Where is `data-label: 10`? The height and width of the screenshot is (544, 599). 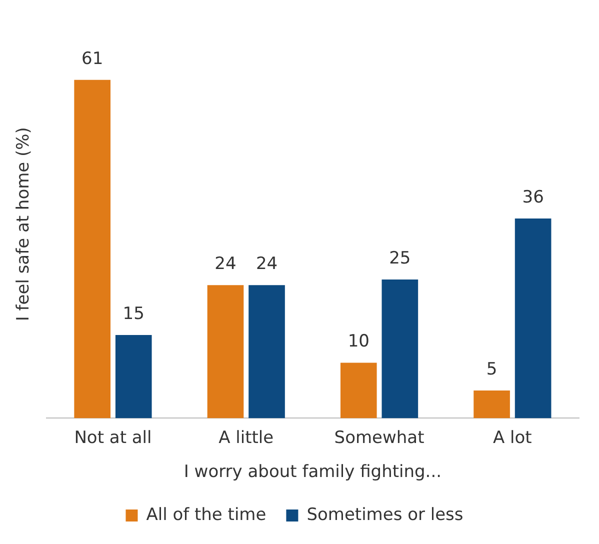
data-label: 10 is located at coordinates (359, 342).